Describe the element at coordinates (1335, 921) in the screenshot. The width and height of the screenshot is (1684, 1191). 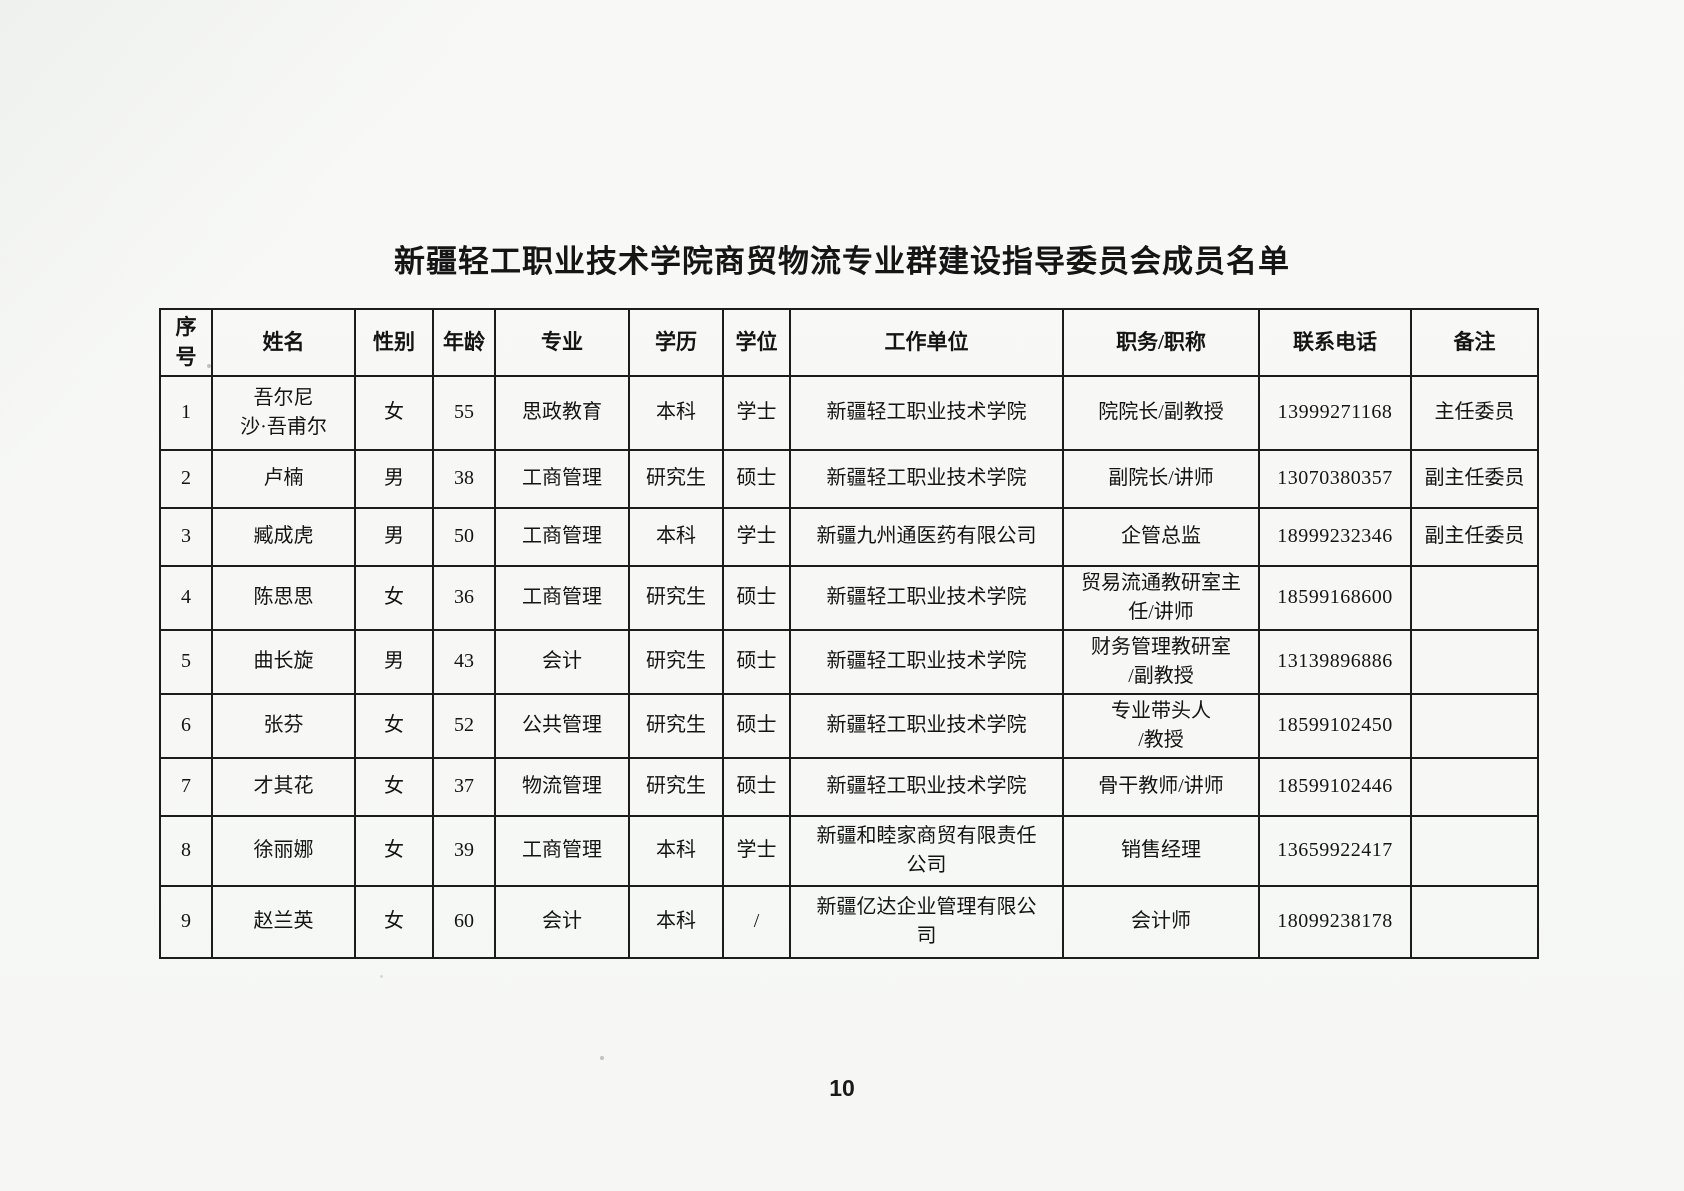
I see `cell-phone: 18099238178` at that location.